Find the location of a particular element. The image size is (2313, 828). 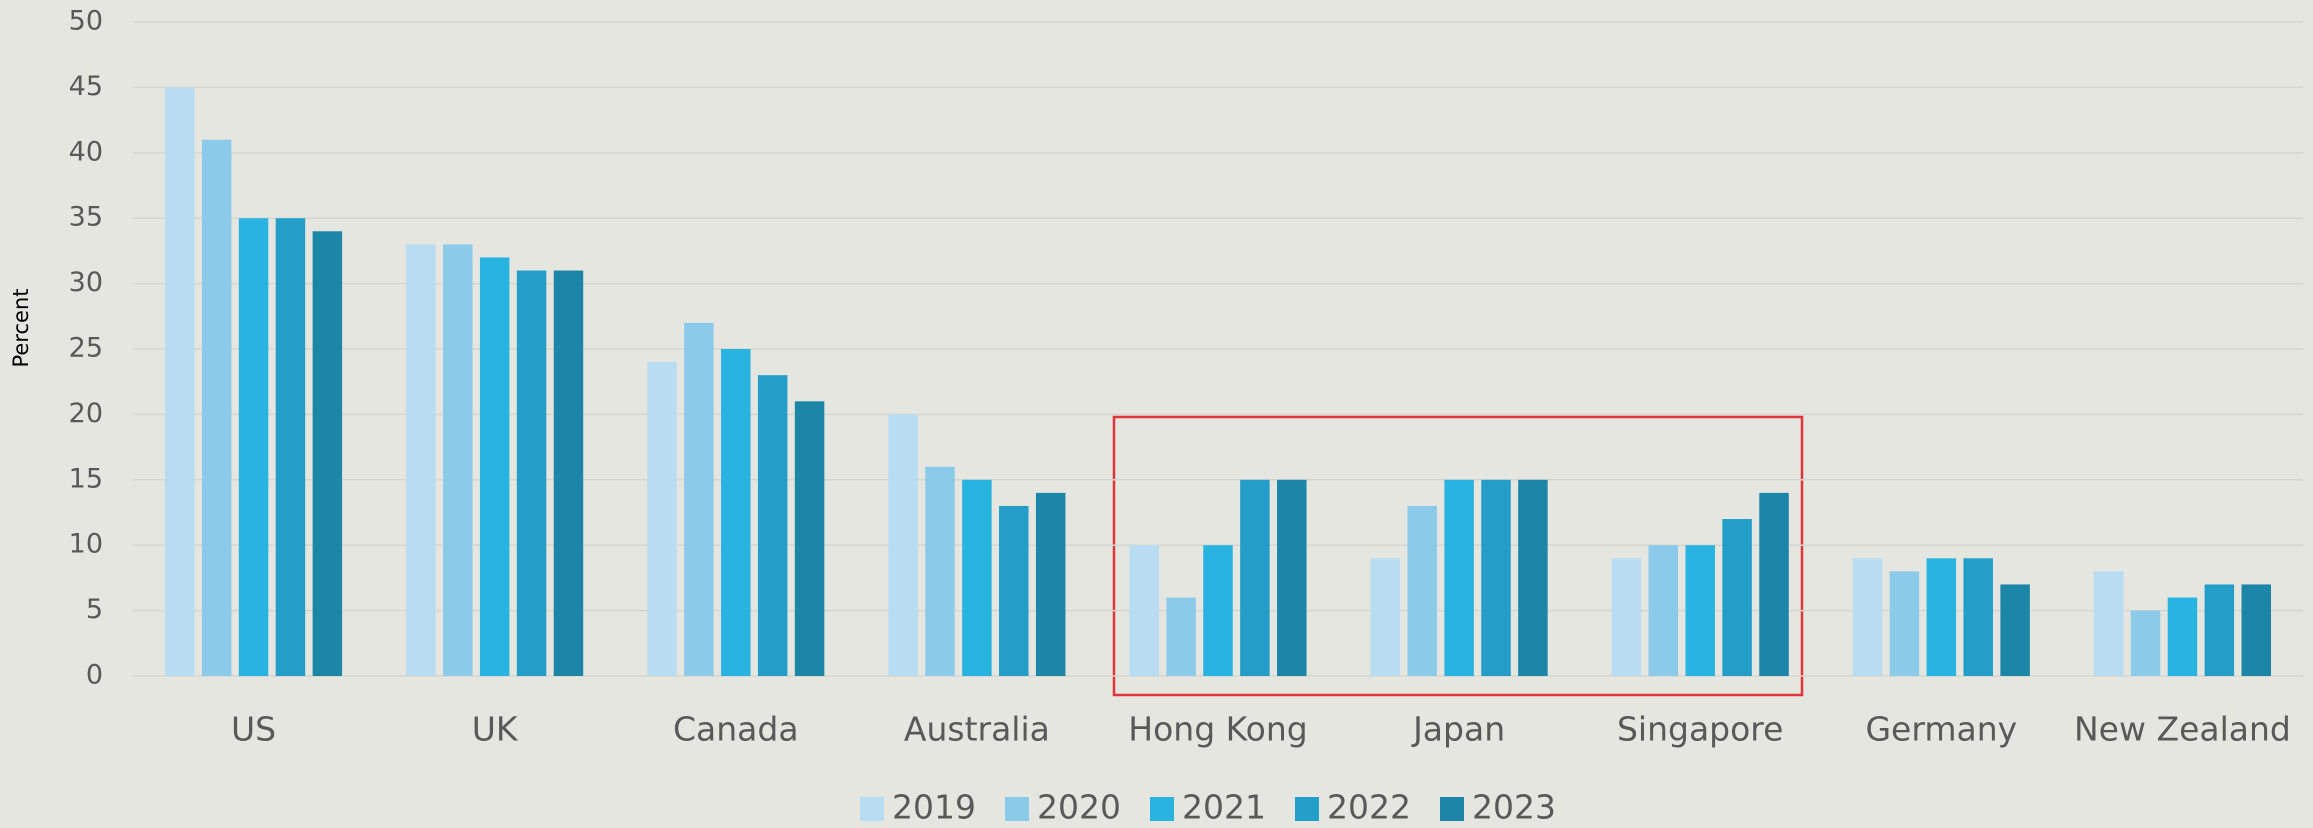

y-tick-label: 35 is located at coordinates (86, 217).